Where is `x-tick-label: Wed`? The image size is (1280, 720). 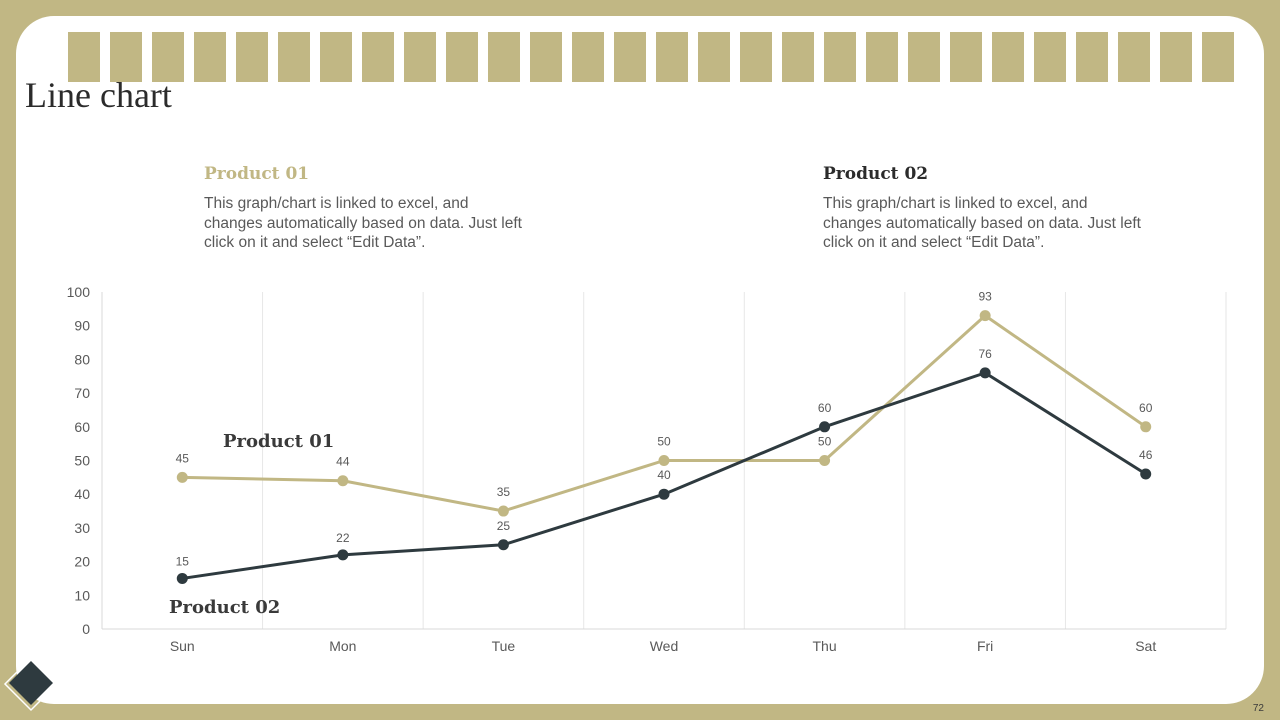 x-tick-label: Wed is located at coordinates (664, 646).